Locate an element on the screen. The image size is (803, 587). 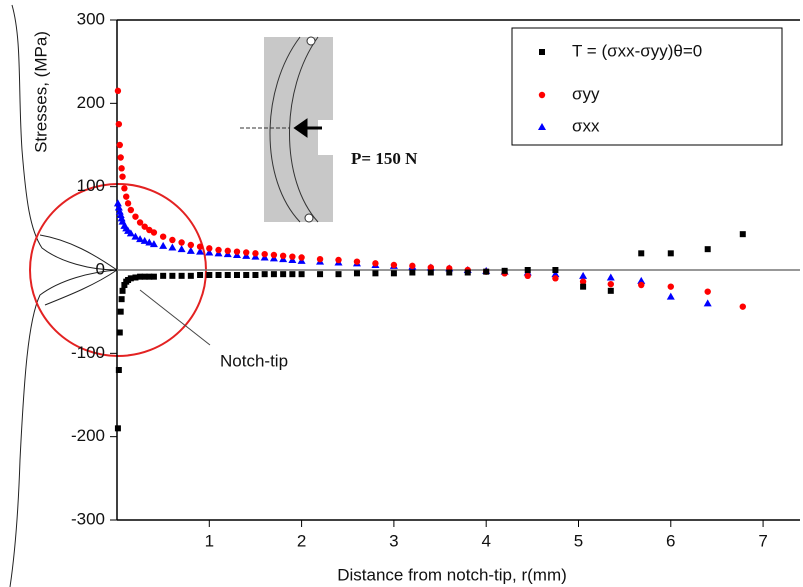
x-tick-label: 4 is located at coordinates (485, 540).